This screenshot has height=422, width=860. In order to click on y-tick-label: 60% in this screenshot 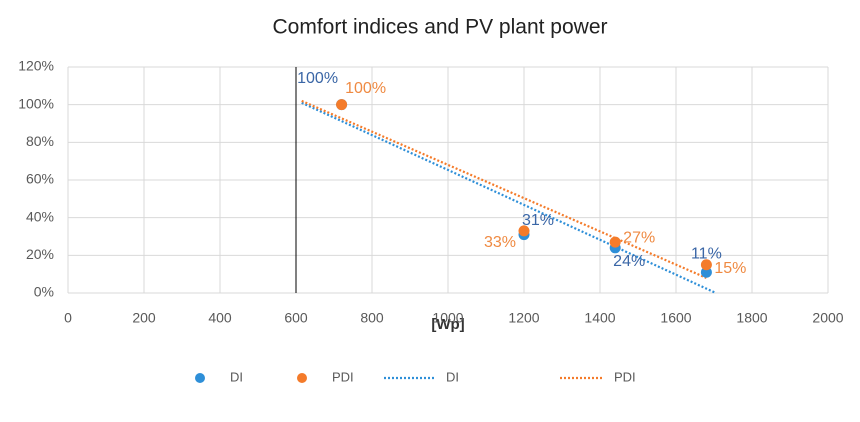, I will do `click(40, 179)`.